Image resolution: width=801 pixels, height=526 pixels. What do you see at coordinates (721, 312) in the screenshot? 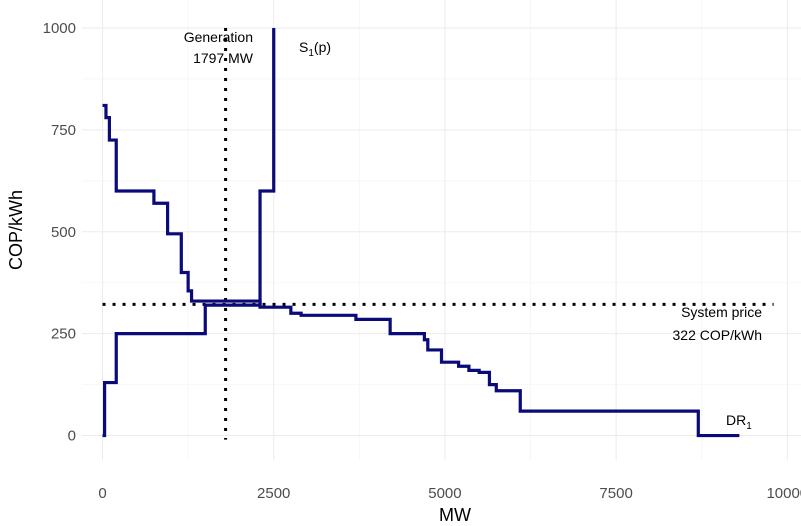
I see `system-price-annotation-line1: System price` at bounding box center [721, 312].